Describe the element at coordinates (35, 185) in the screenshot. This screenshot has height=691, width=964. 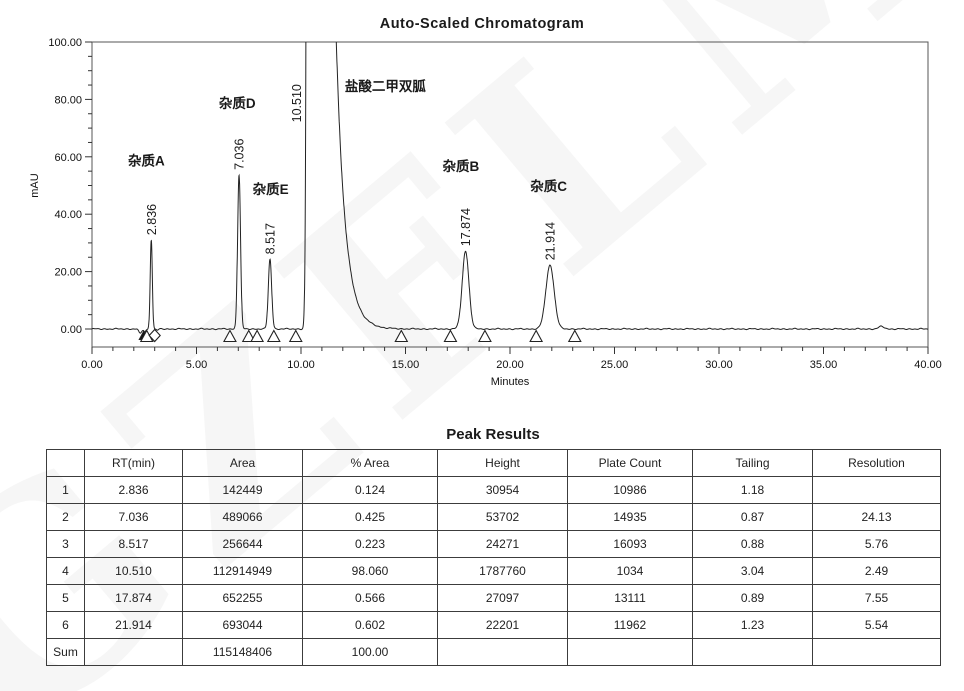
I see `svg-text: mAU` at that location.